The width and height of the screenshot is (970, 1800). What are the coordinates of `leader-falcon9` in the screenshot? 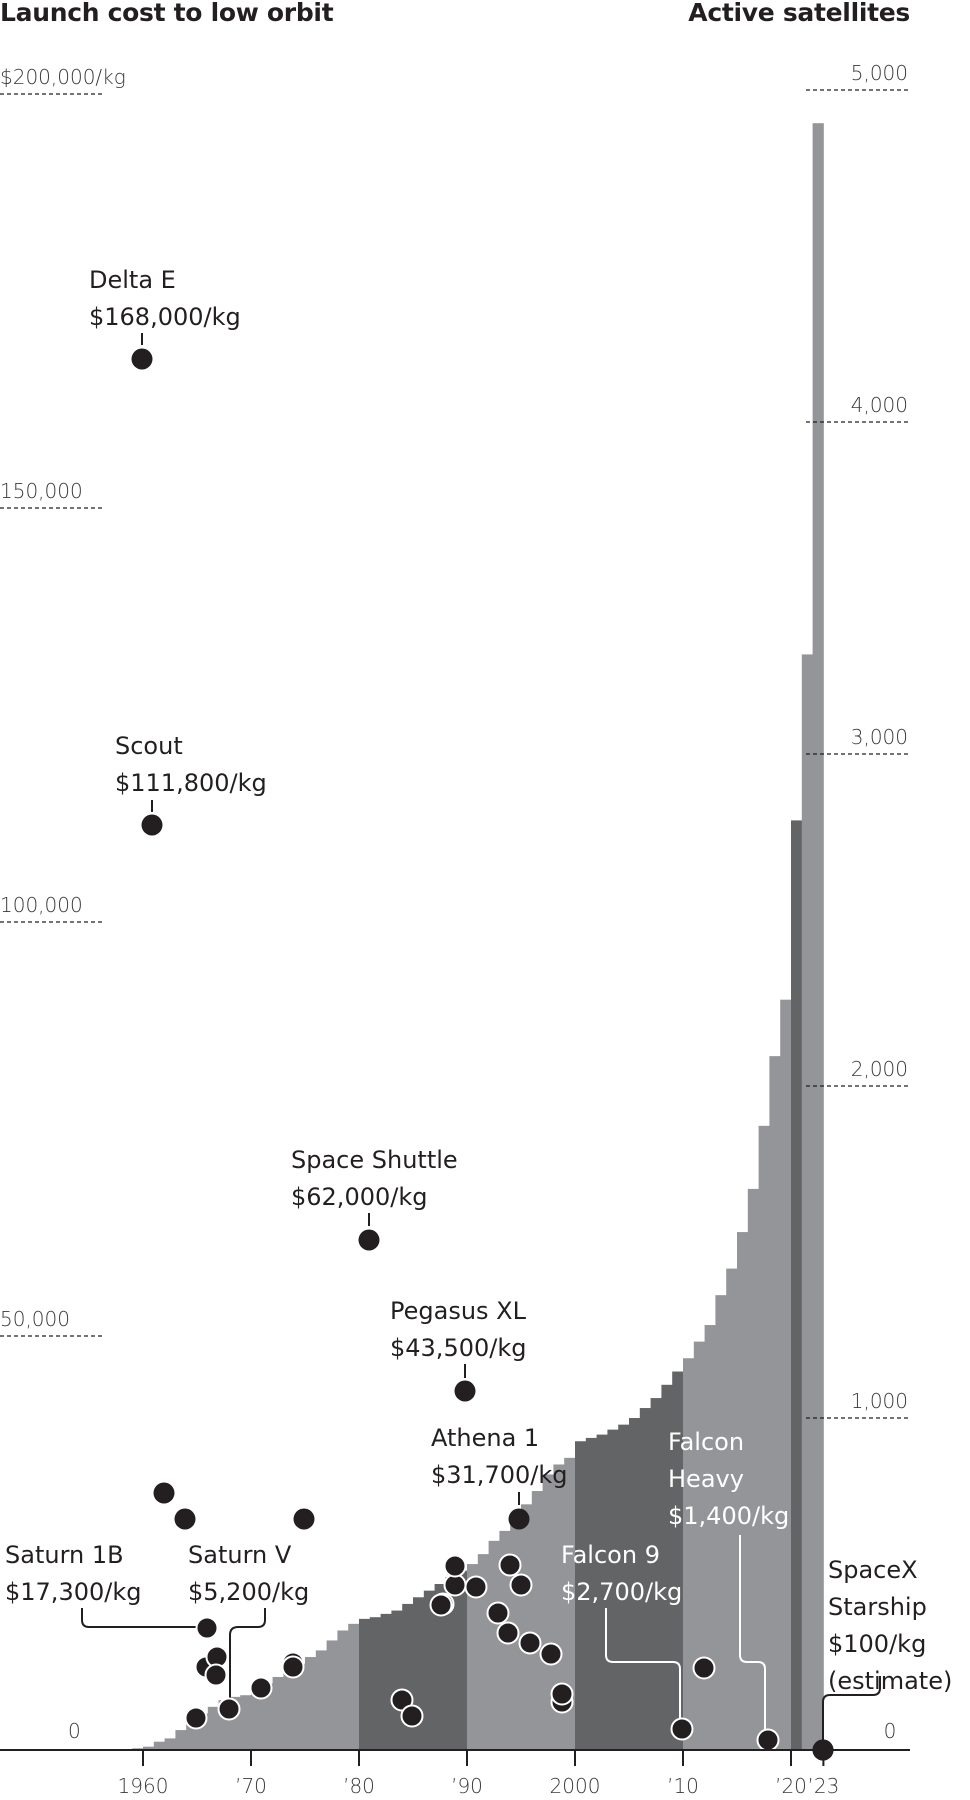 It's located at (643, 1665).